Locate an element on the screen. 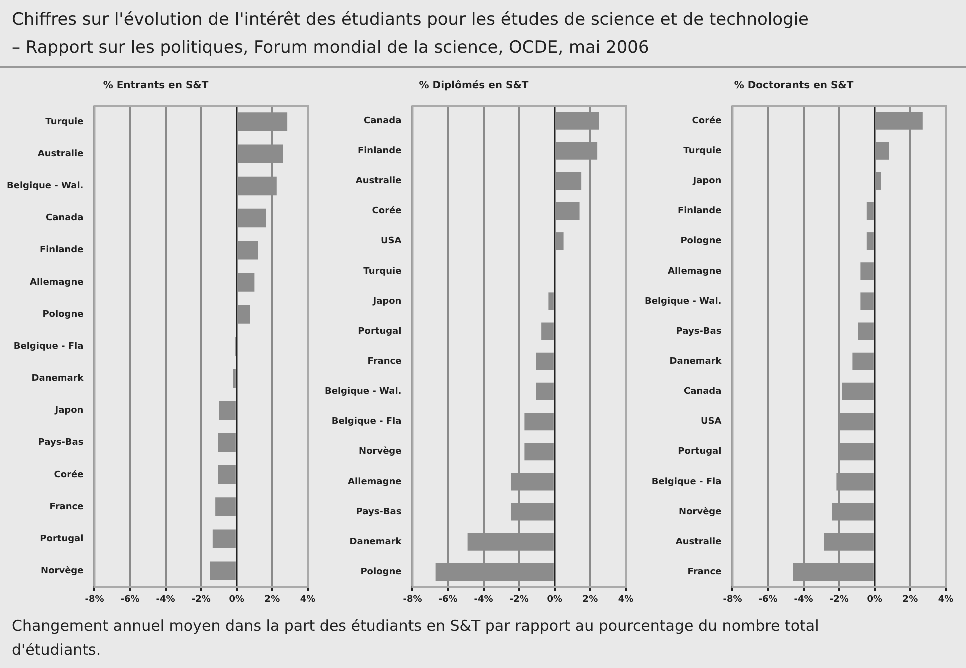 This screenshot has height=668, width=966. text: Chiffres sur l'évolution de l'intérêt des étudiants pour les études de science et de technologie is located at coordinates (411, 20).